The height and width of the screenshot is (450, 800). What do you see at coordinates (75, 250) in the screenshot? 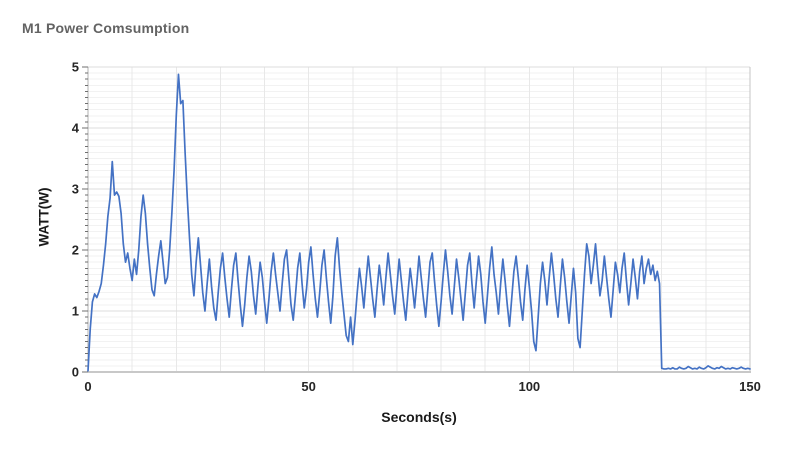
I see `y-tick-label: 2` at bounding box center [75, 250].